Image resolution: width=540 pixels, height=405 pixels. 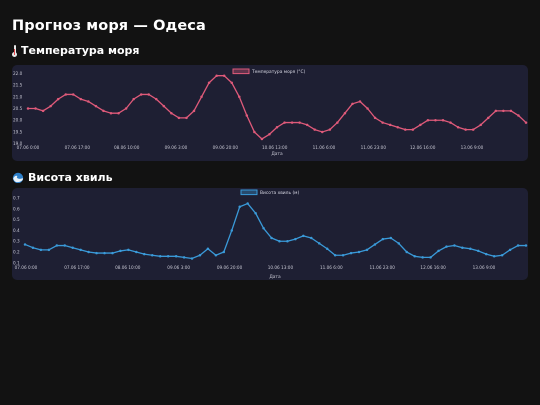 I want to click on chart-legend: Висота хвиль (м), so click(x=269, y=192).